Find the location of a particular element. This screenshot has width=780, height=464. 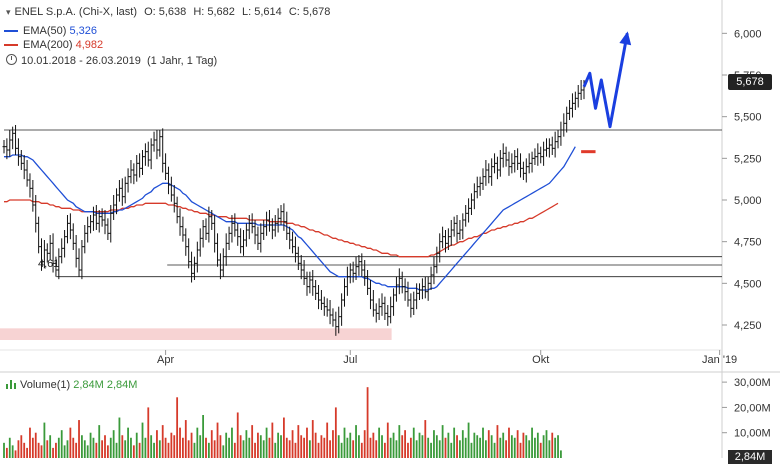

chevron-down-icon: ▾ is located at coordinates (8, 12).